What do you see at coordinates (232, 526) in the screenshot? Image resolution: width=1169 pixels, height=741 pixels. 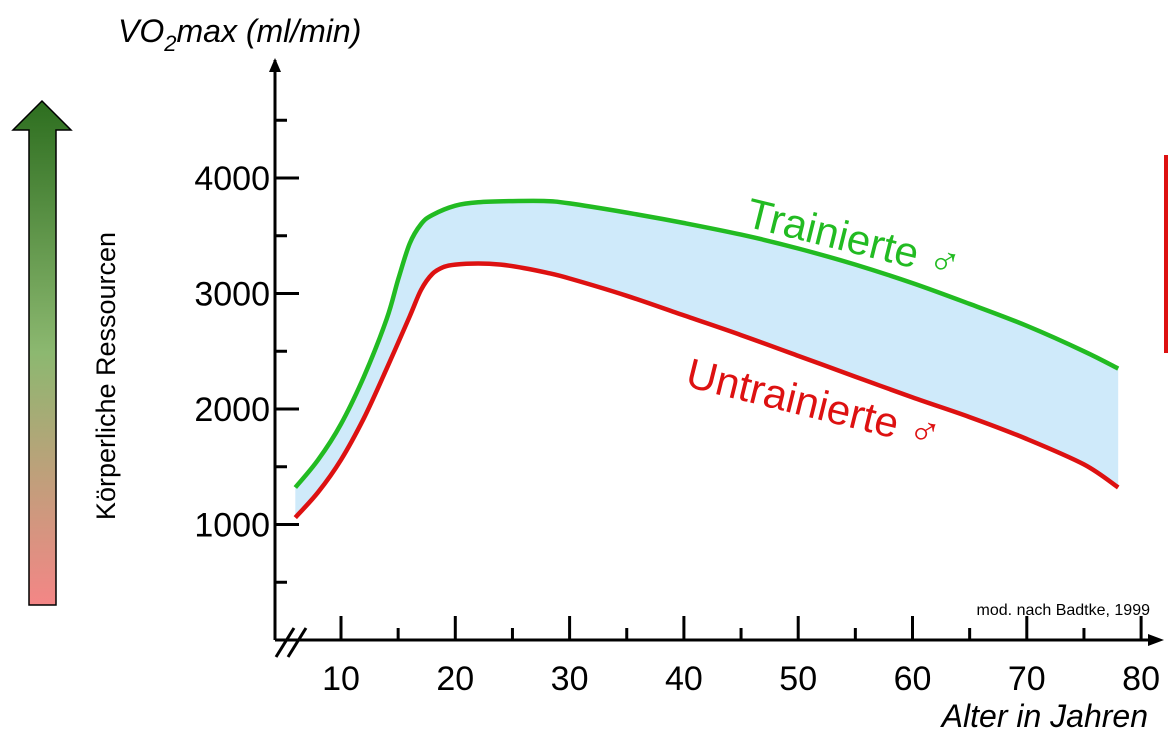 I see `y-tick-label: 1000` at bounding box center [232, 526].